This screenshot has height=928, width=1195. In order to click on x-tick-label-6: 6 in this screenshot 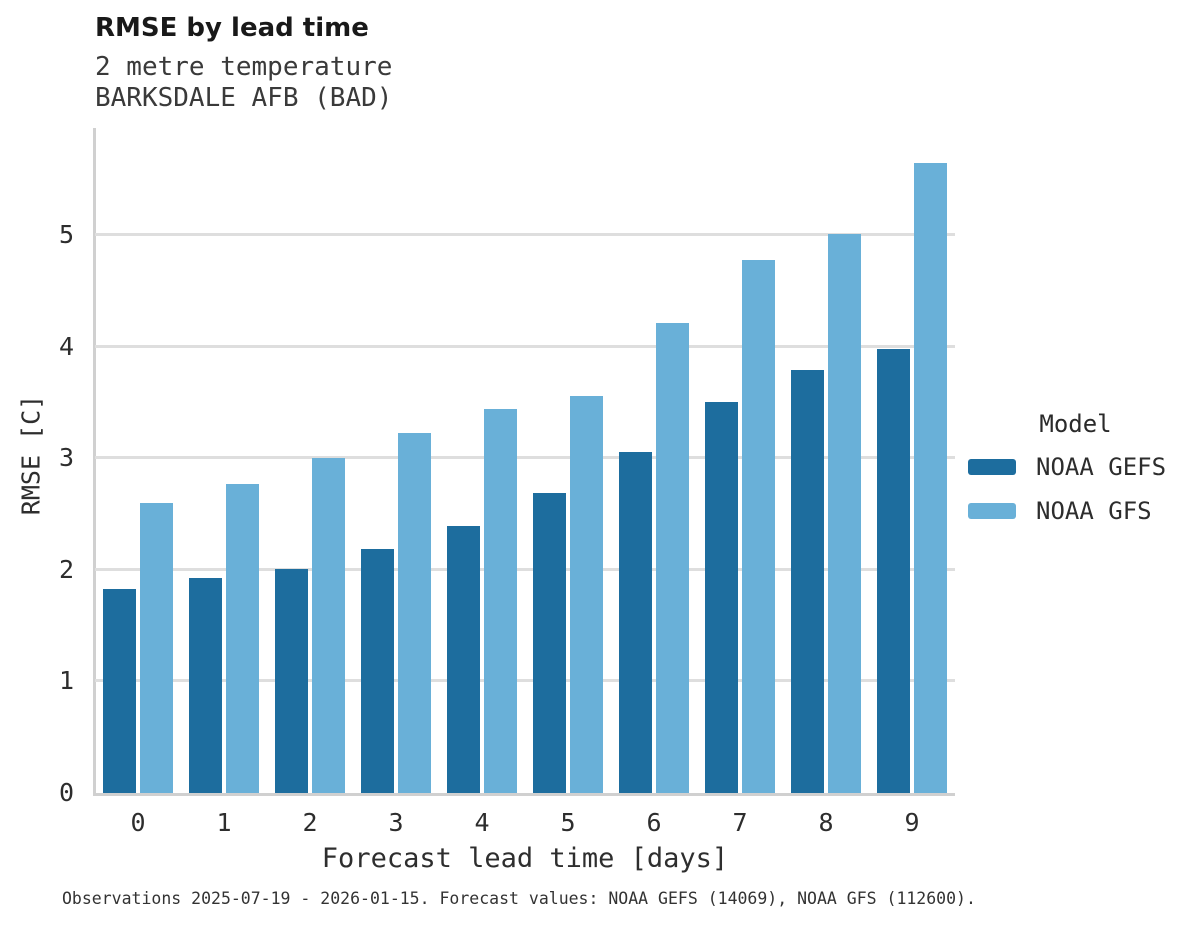, I will do `click(654, 822)`.